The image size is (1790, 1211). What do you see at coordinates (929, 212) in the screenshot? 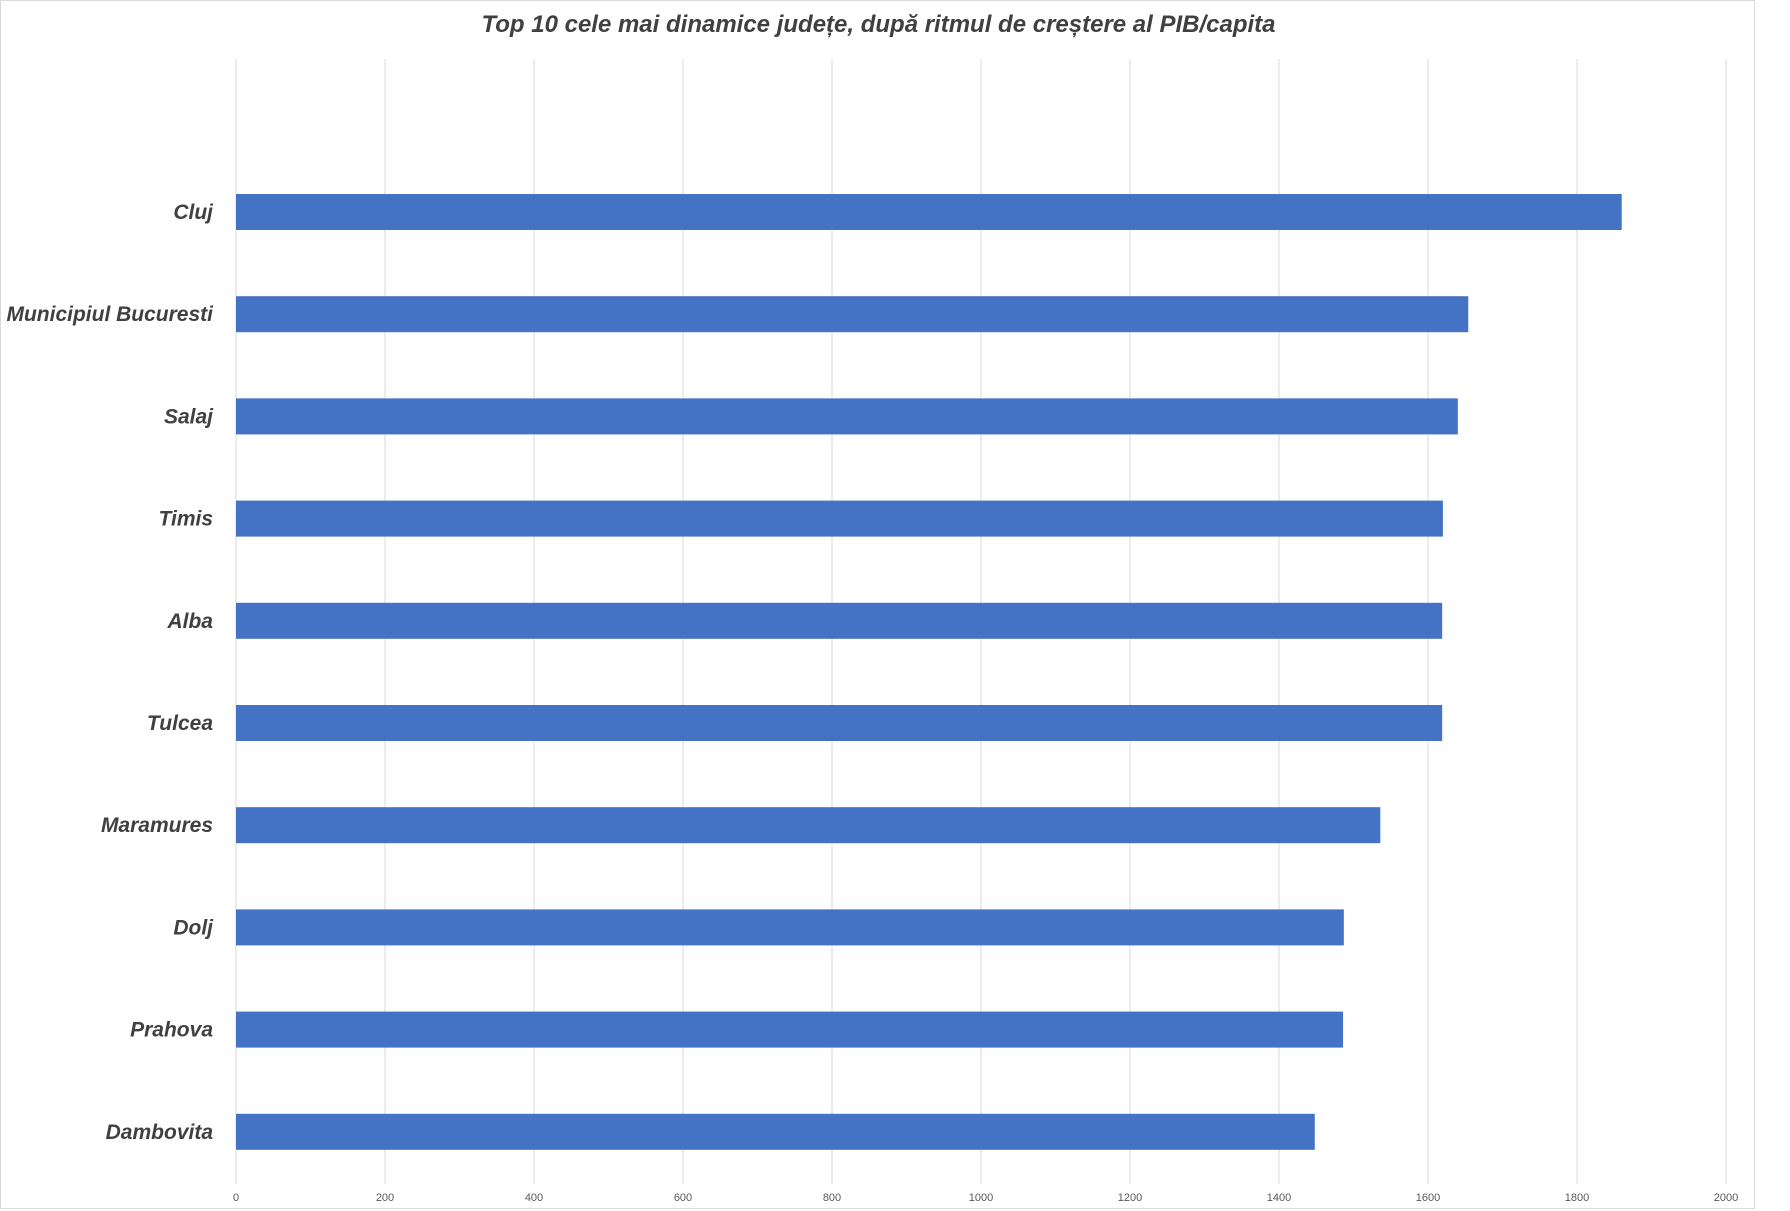
I see `bar-cluj` at bounding box center [929, 212].